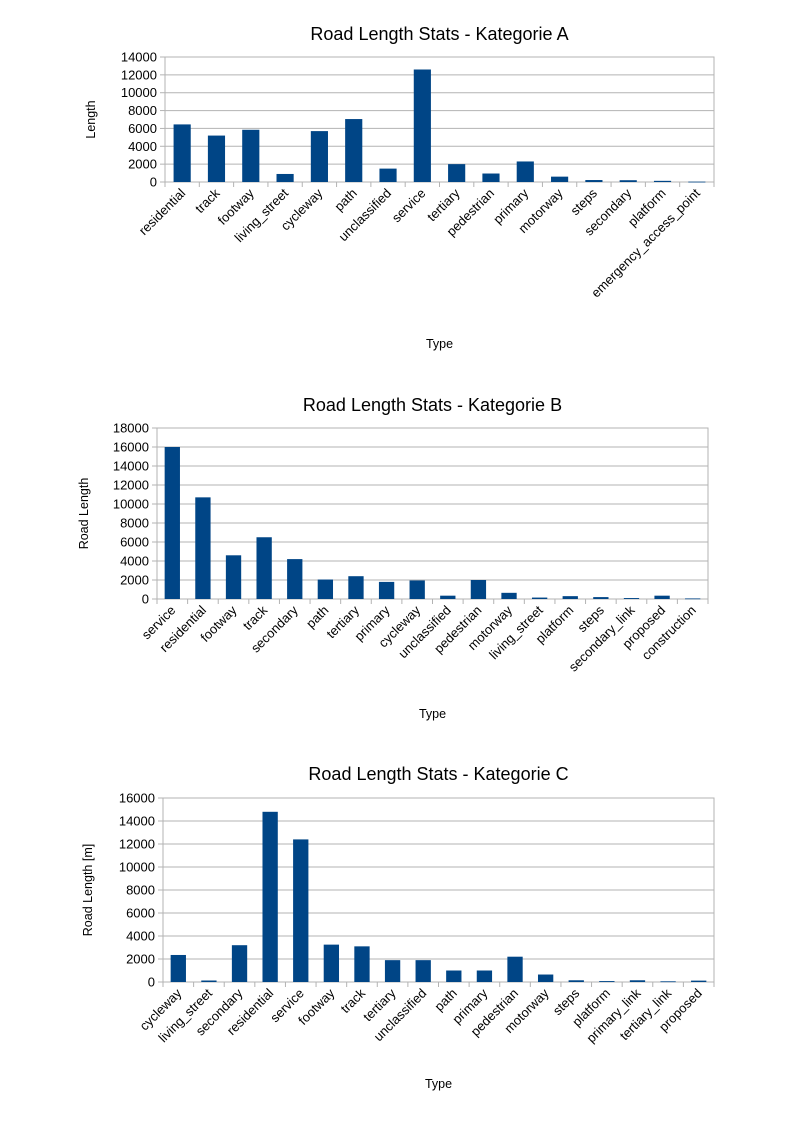 This screenshot has width=794, height=1123. I want to click on y-axis-label: Road Length, so click(84, 514).